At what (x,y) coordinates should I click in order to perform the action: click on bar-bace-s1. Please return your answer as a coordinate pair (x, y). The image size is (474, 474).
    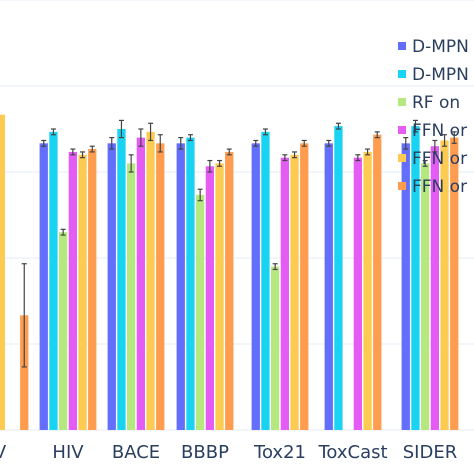
    Looking at the image, I should click on (121, 279).